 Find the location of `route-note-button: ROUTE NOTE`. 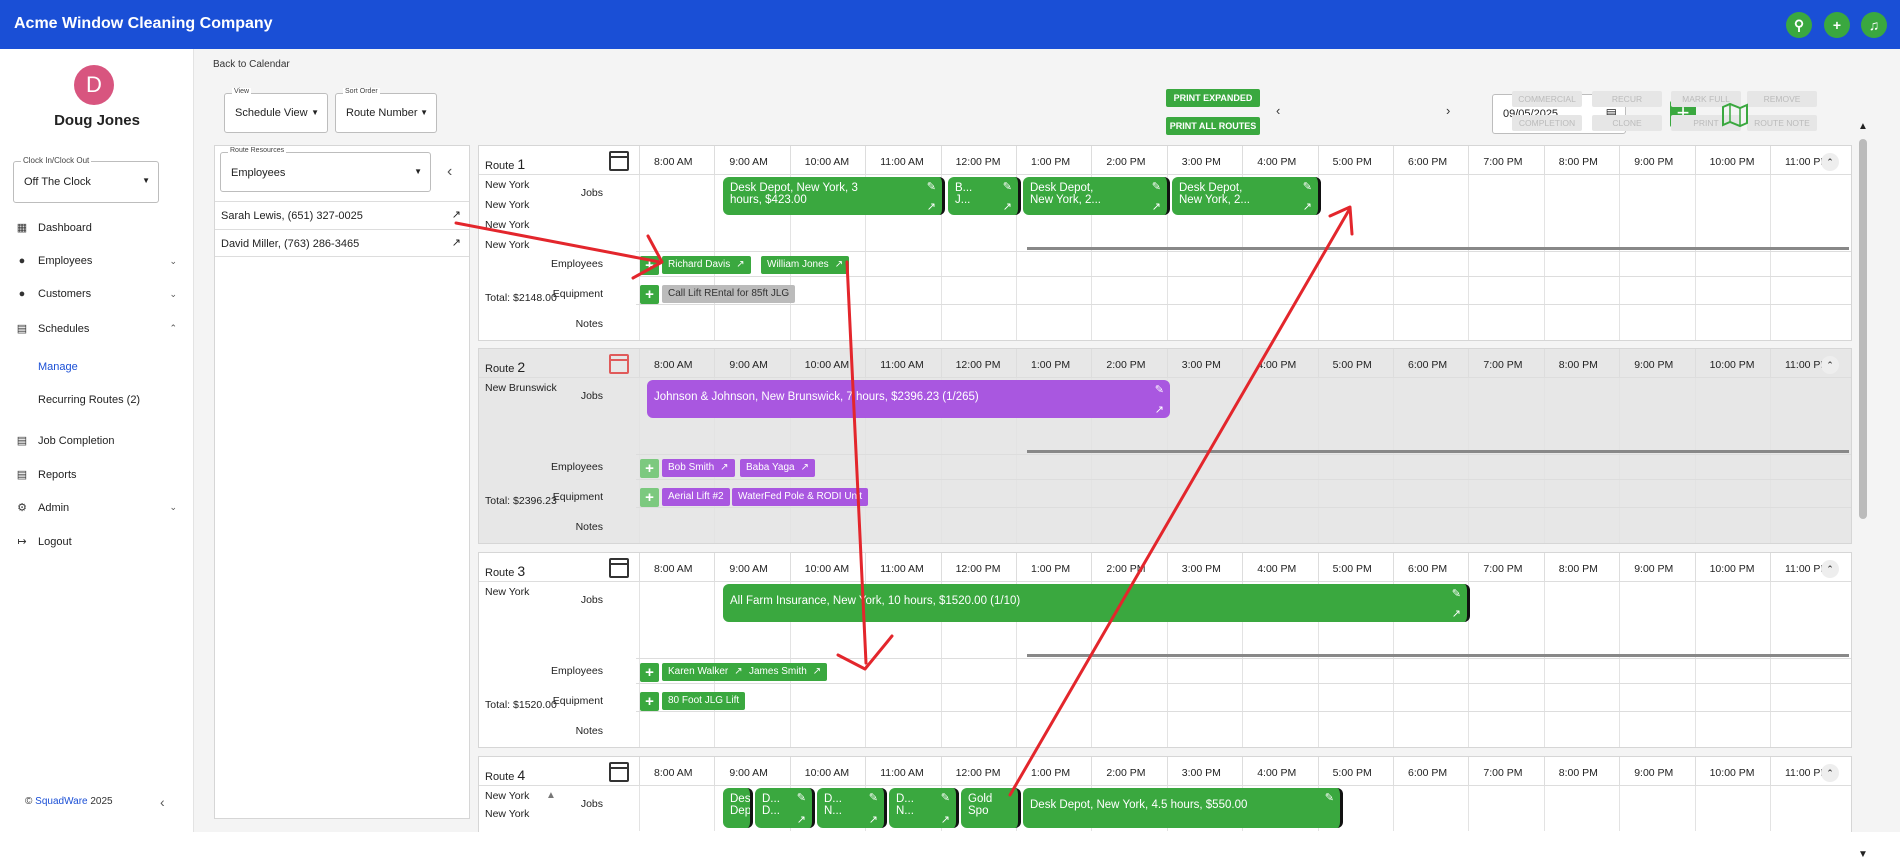

route-note-button: ROUTE NOTE is located at coordinates (1782, 123).